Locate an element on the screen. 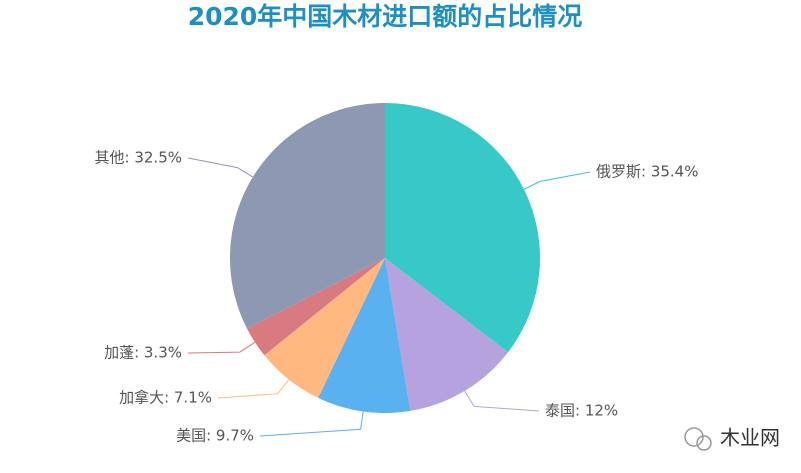 The height and width of the screenshot is (473, 801). watermark-text: 木业网 is located at coordinates (750, 438).